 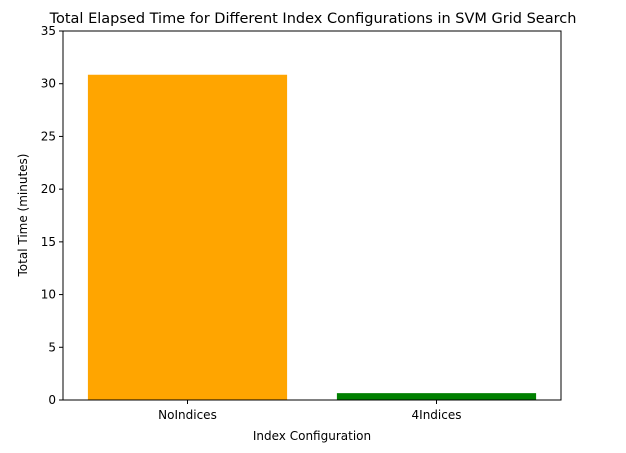 I want to click on y-tick-label: 25, so click(x=48, y=136).